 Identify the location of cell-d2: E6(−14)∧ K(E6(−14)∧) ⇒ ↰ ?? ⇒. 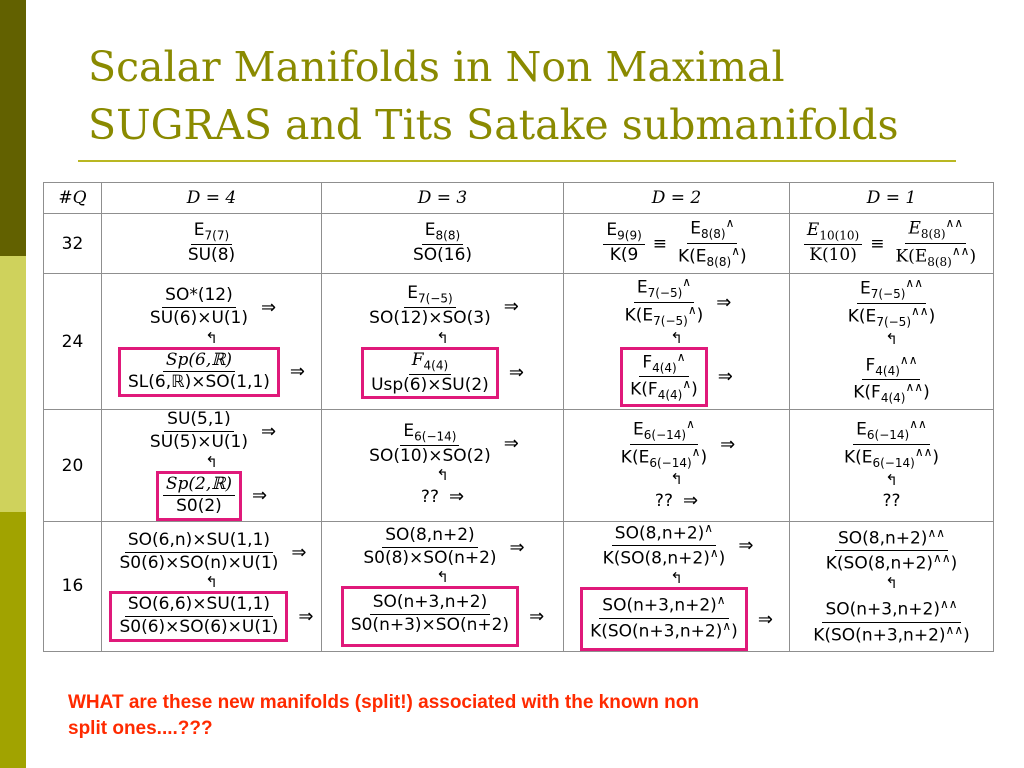
(676, 465).